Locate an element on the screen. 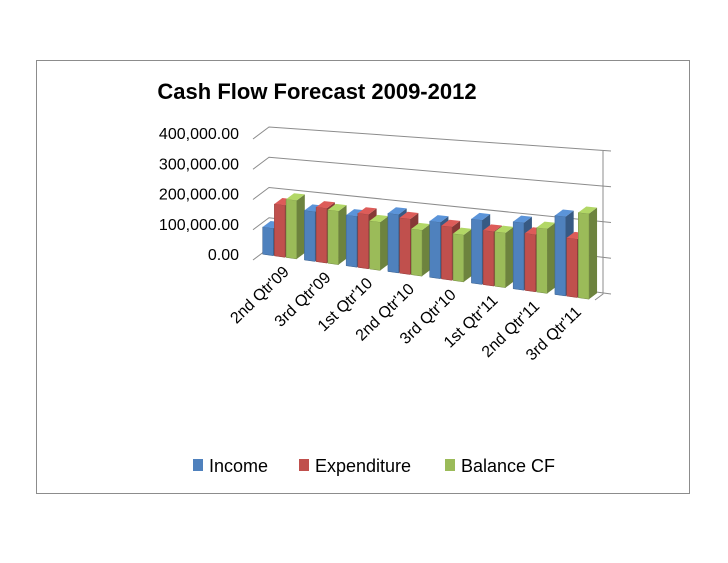 This screenshot has width=728, height=563. legend-label: Balance CF is located at coordinates (508, 466).